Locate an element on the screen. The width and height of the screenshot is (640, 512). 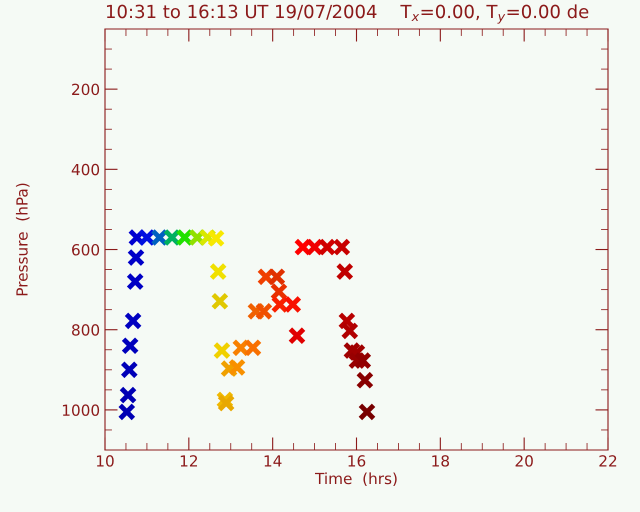
x-tick-label: 10 is located at coordinates (105, 461).